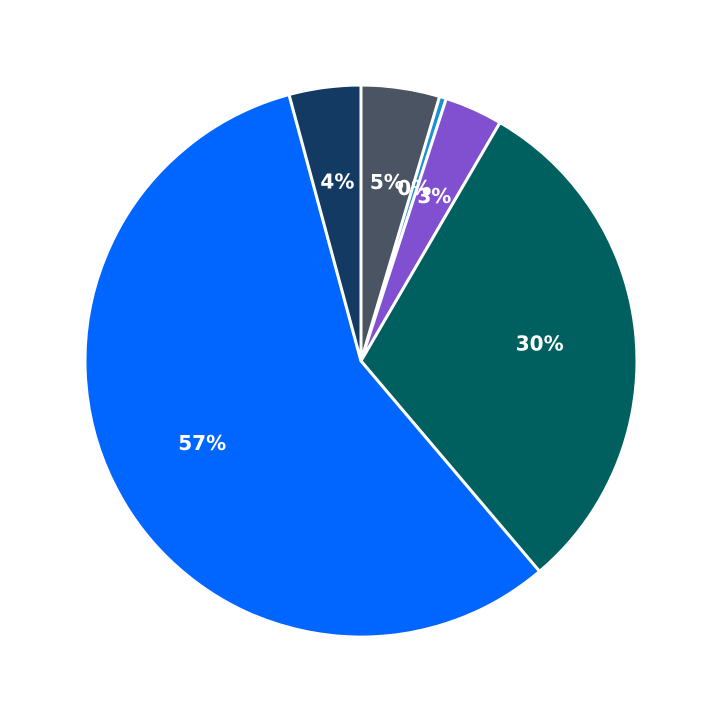 This screenshot has height=723, width=723. I want to click on data-label: 57%, so click(202, 443).